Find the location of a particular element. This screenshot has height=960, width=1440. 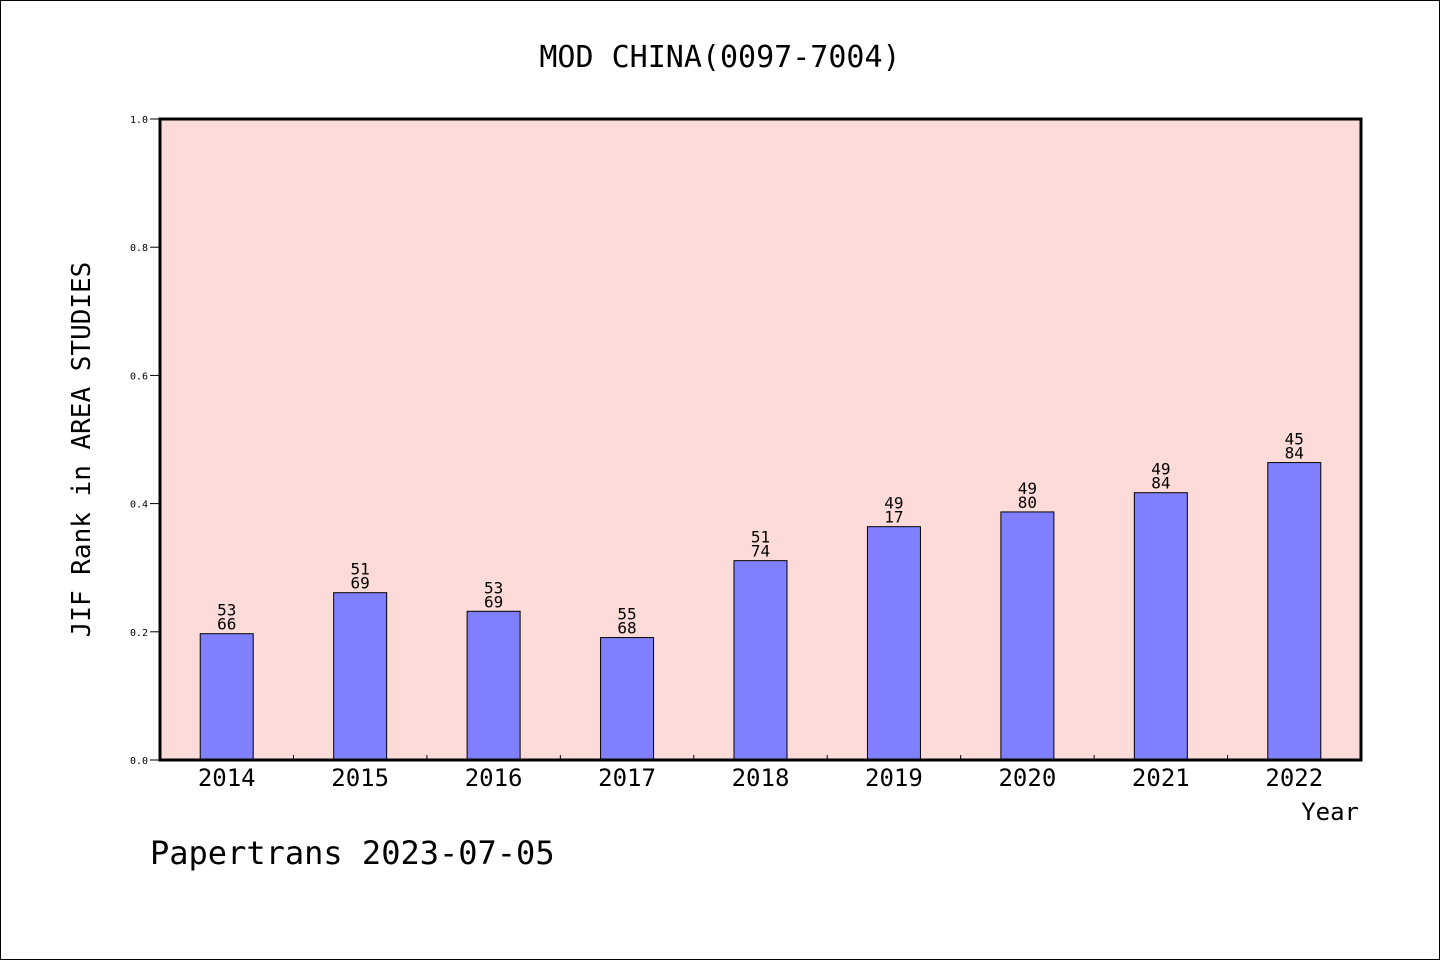

bar-data-label: 80 is located at coordinates (1027, 502).